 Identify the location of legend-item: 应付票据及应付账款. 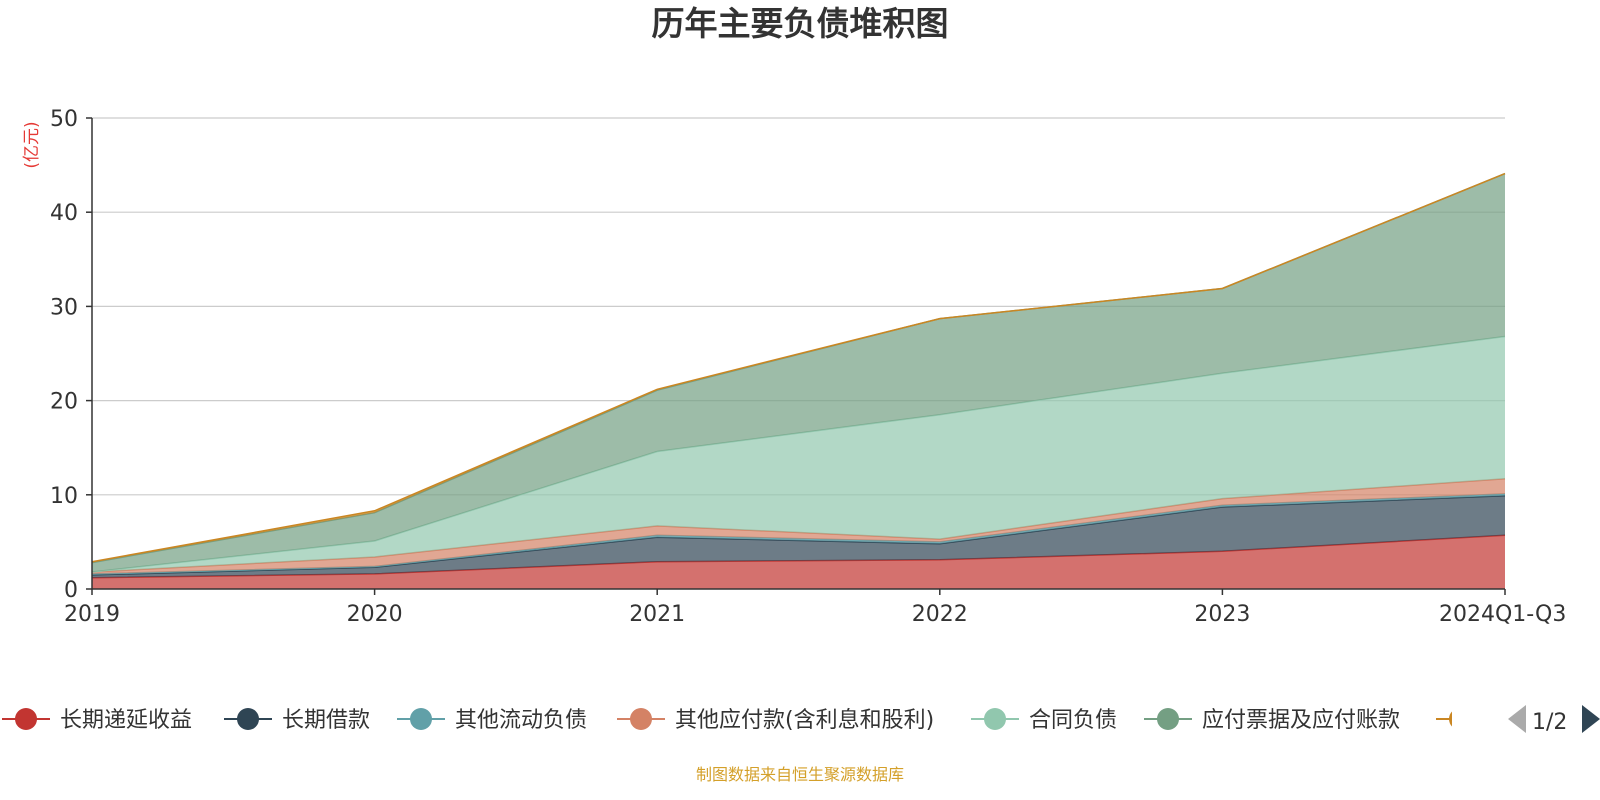
(1272, 720).